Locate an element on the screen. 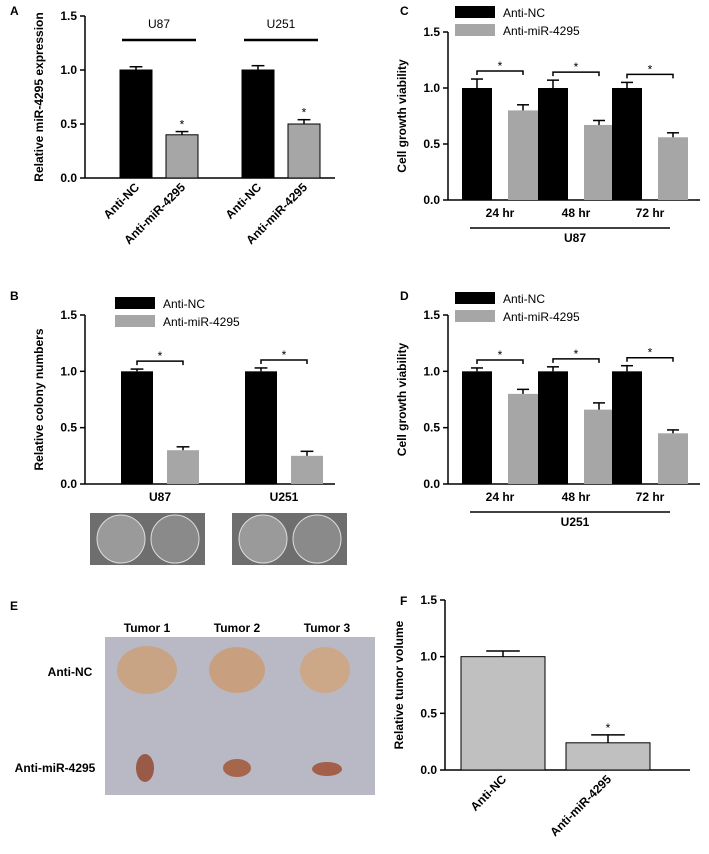 The width and height of the screenshot is (709, 854). row-label: Anti-miR-4295 is located at coordinates (55, 768).